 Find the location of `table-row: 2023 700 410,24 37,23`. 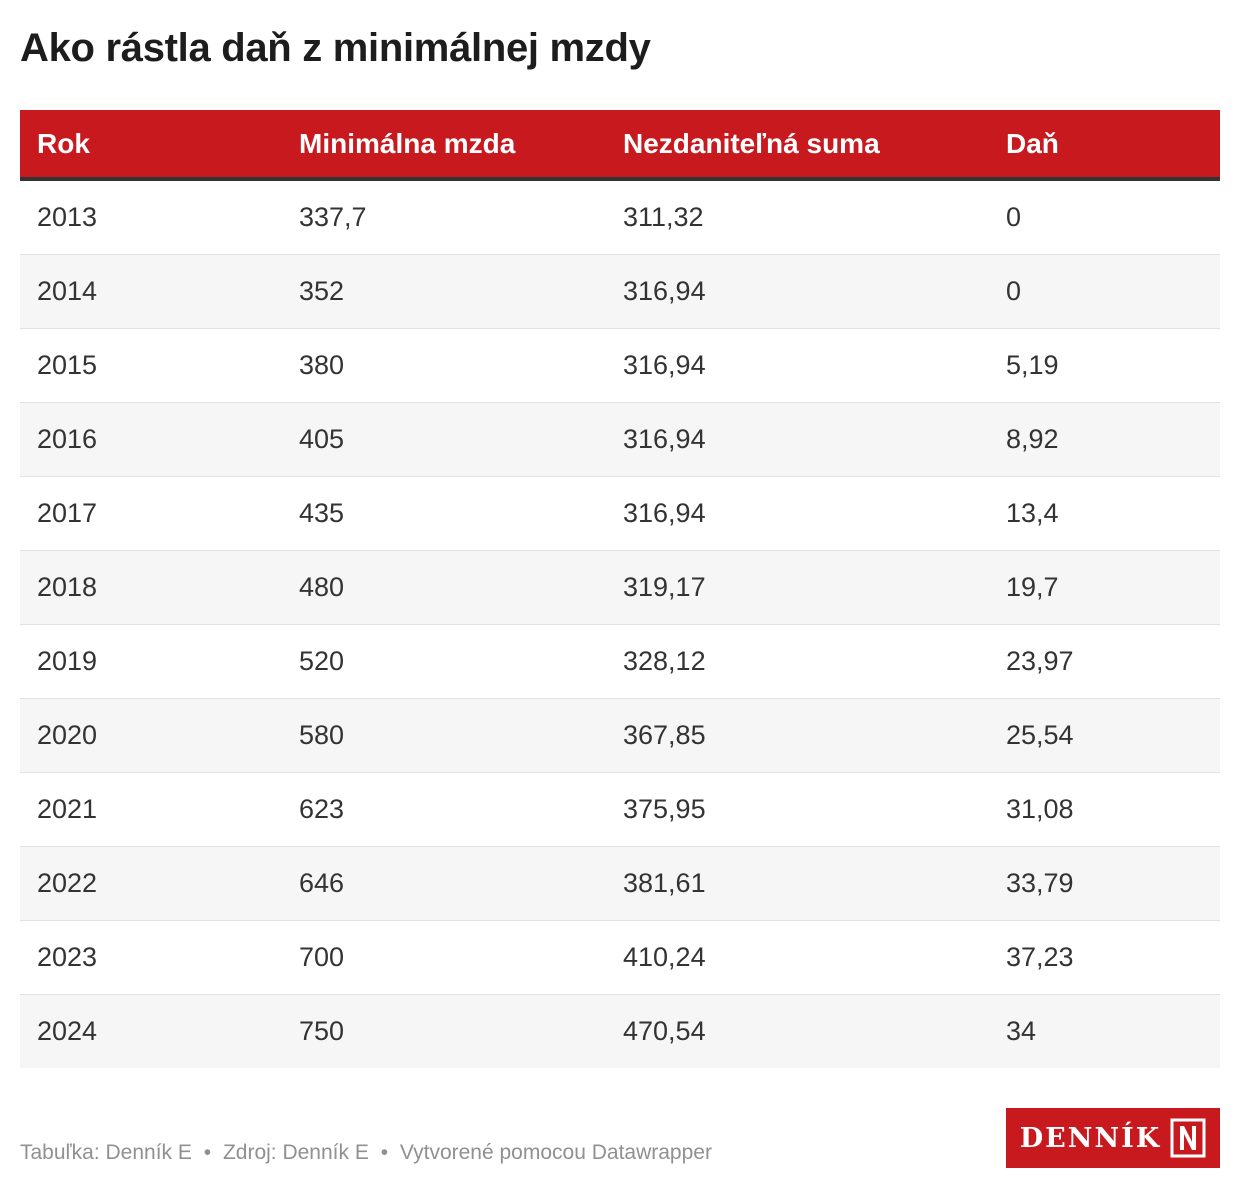

table-row: 2023 700 410,24 37,23 is located at coordinates (620, 957).